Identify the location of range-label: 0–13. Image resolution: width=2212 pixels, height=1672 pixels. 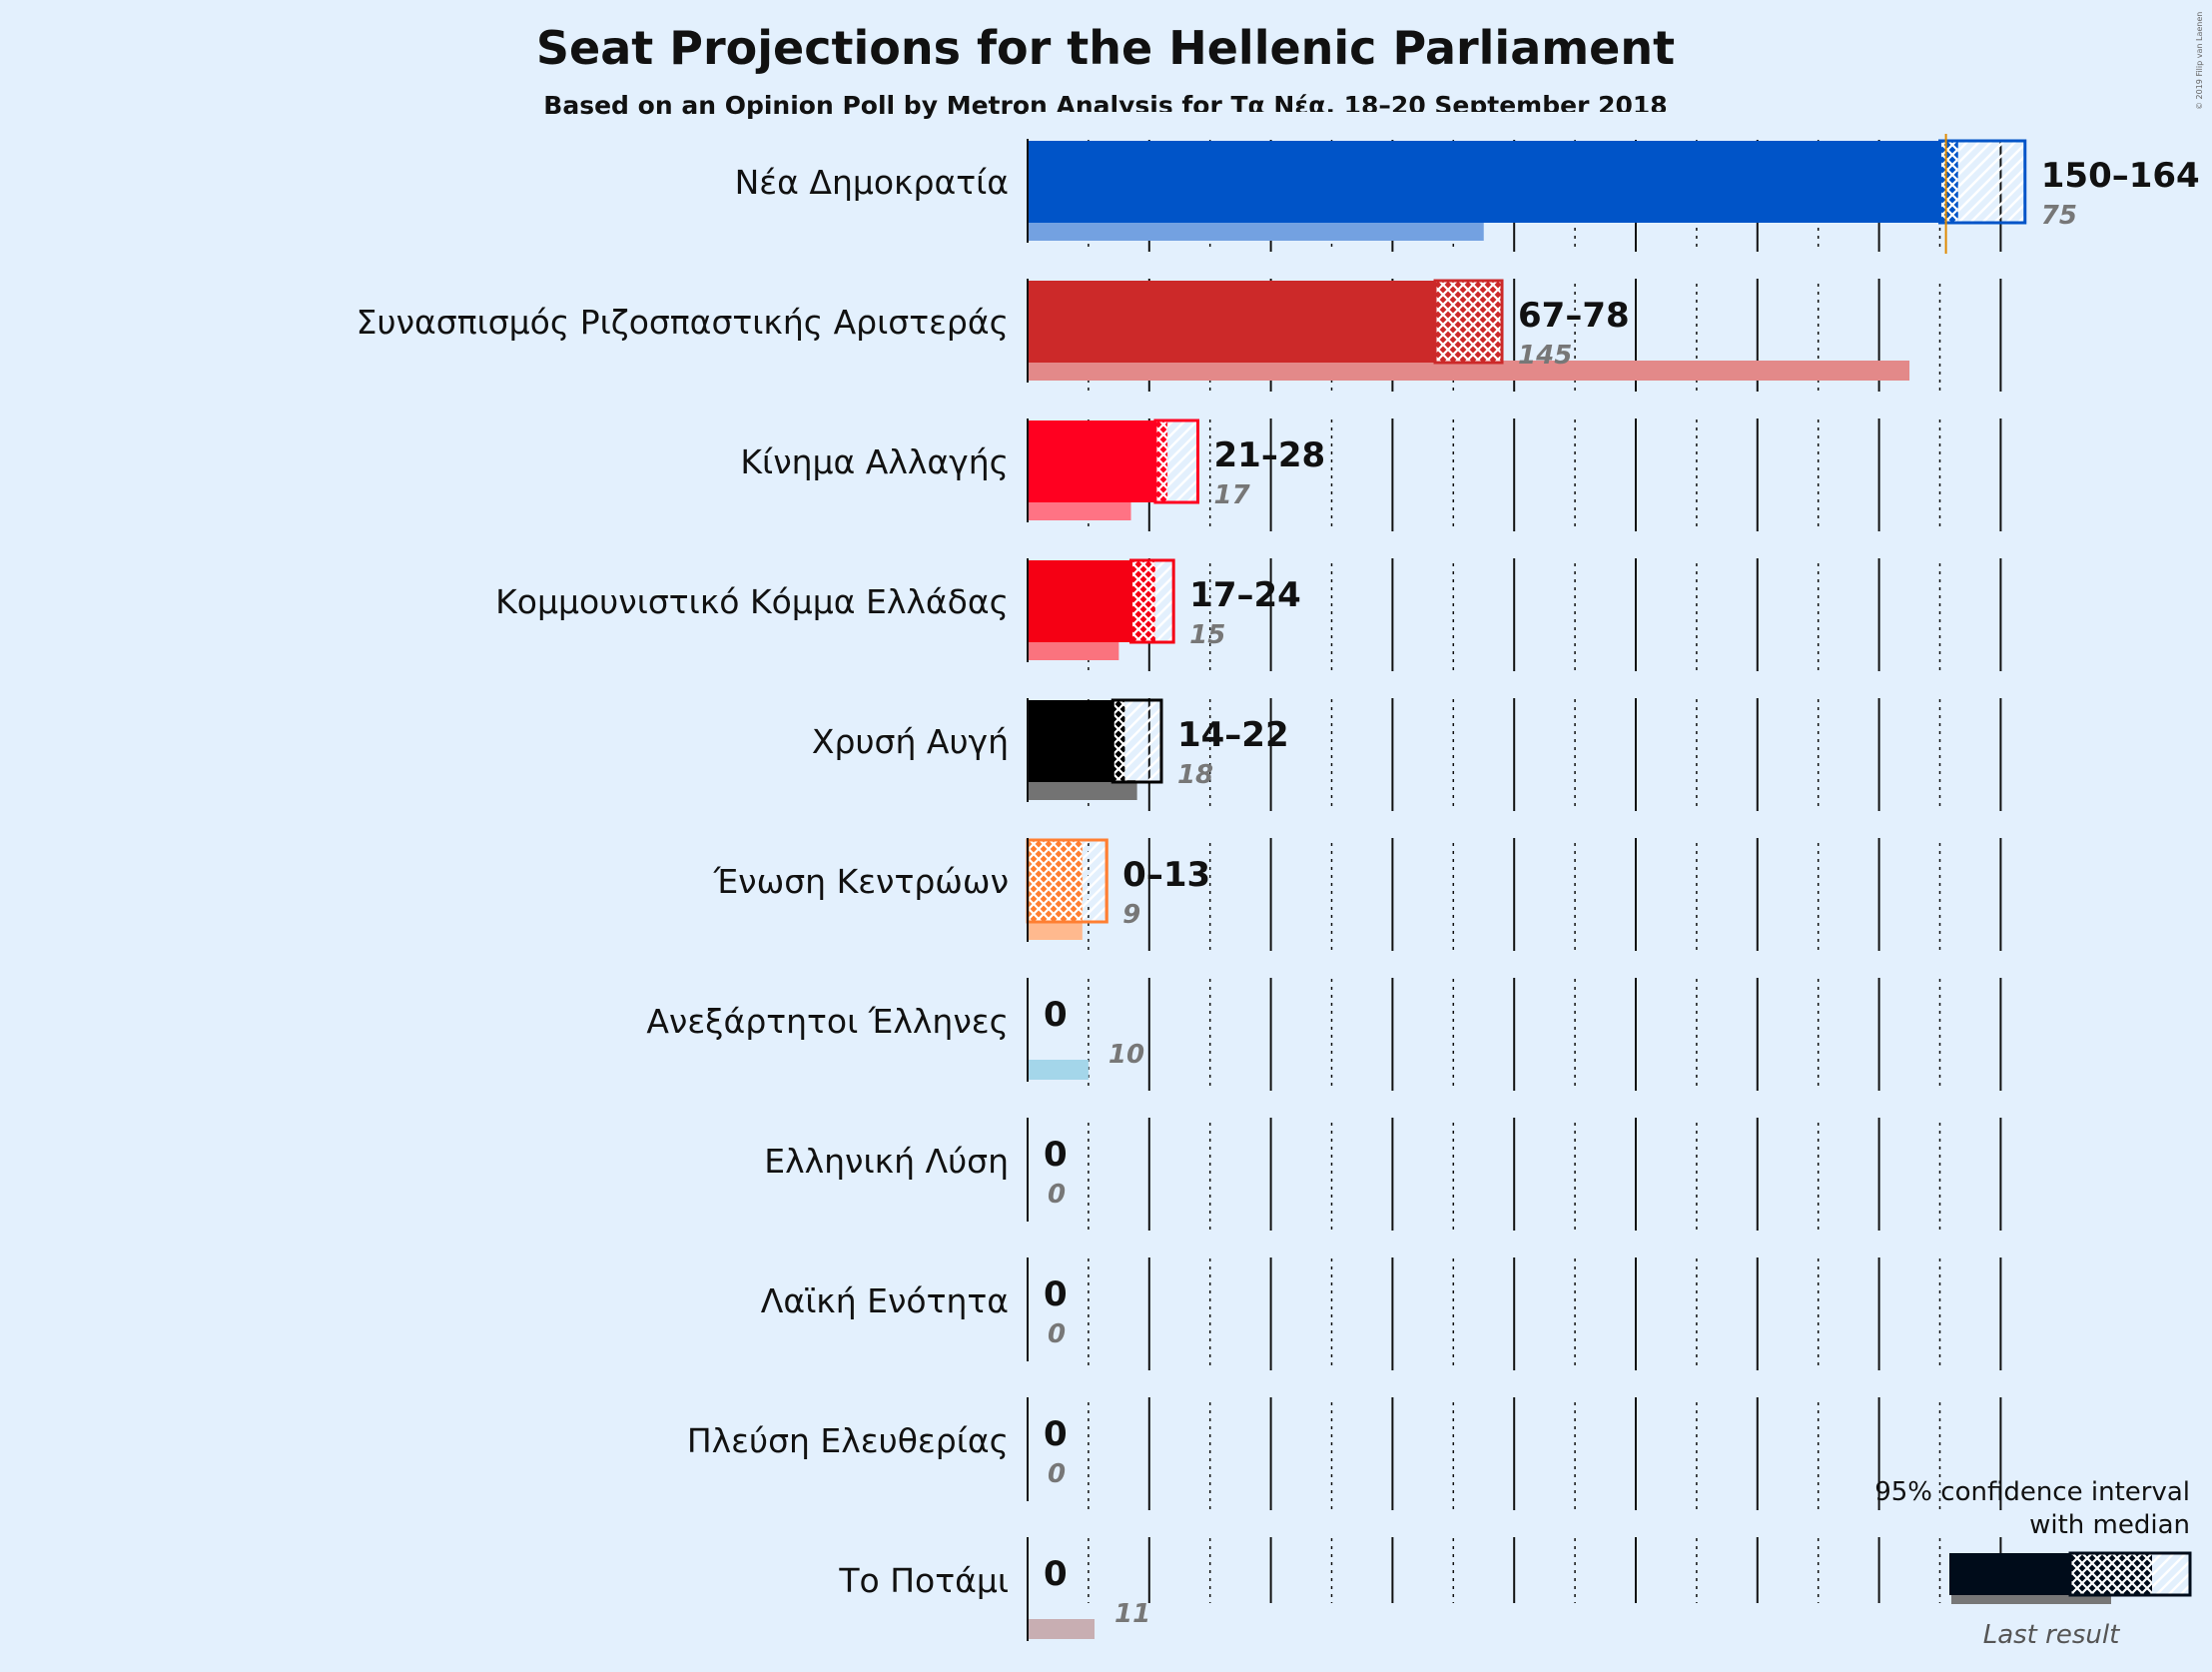
(1166, 875).